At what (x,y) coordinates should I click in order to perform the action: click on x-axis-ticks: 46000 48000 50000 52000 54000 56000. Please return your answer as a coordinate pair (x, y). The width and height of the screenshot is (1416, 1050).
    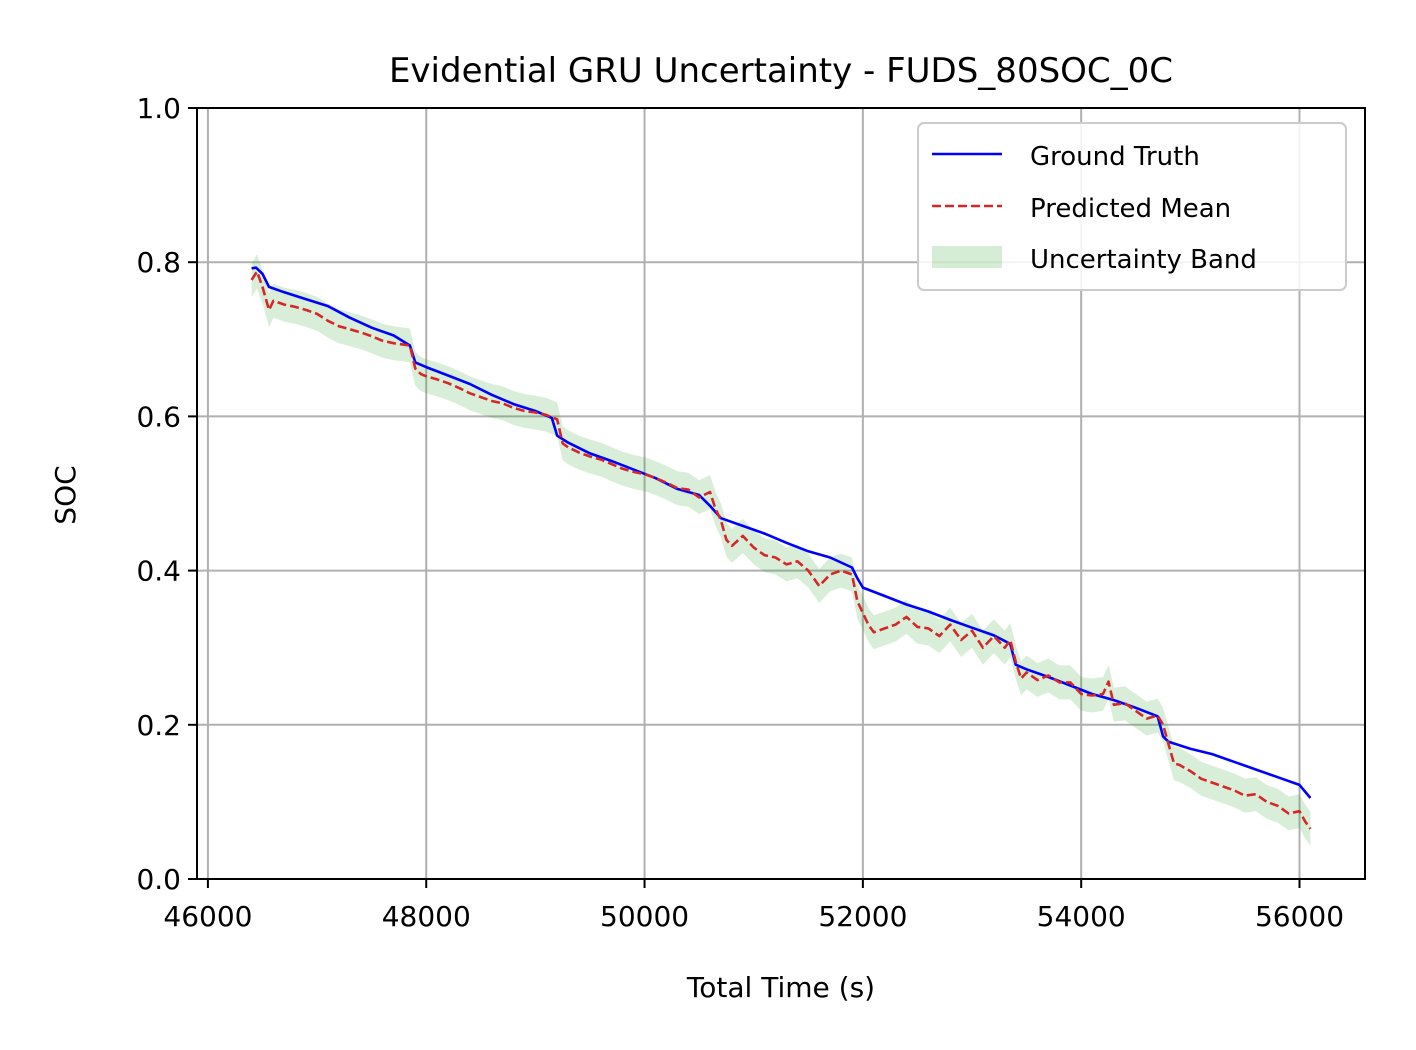
    Looking at the image, I should click on (753, 906).